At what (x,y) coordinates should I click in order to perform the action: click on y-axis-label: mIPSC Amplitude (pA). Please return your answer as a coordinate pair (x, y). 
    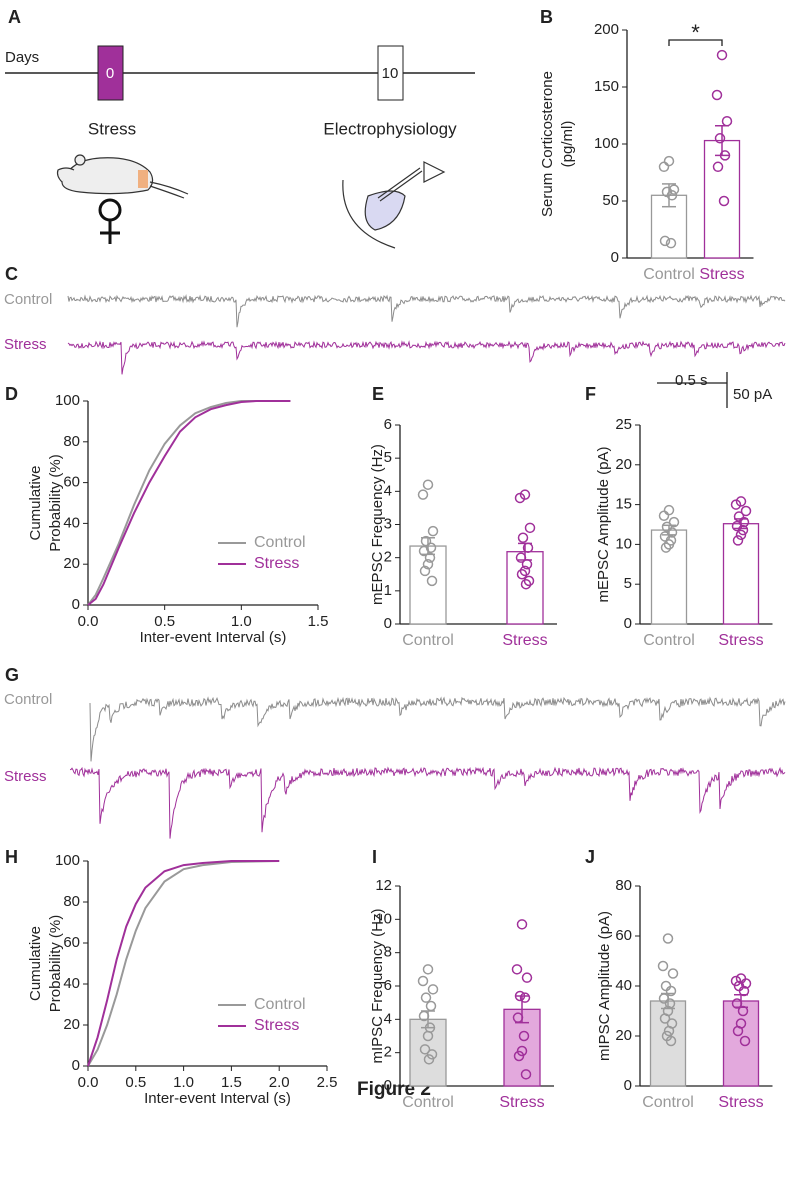
    Looking at the image, I should click on (604, 986).